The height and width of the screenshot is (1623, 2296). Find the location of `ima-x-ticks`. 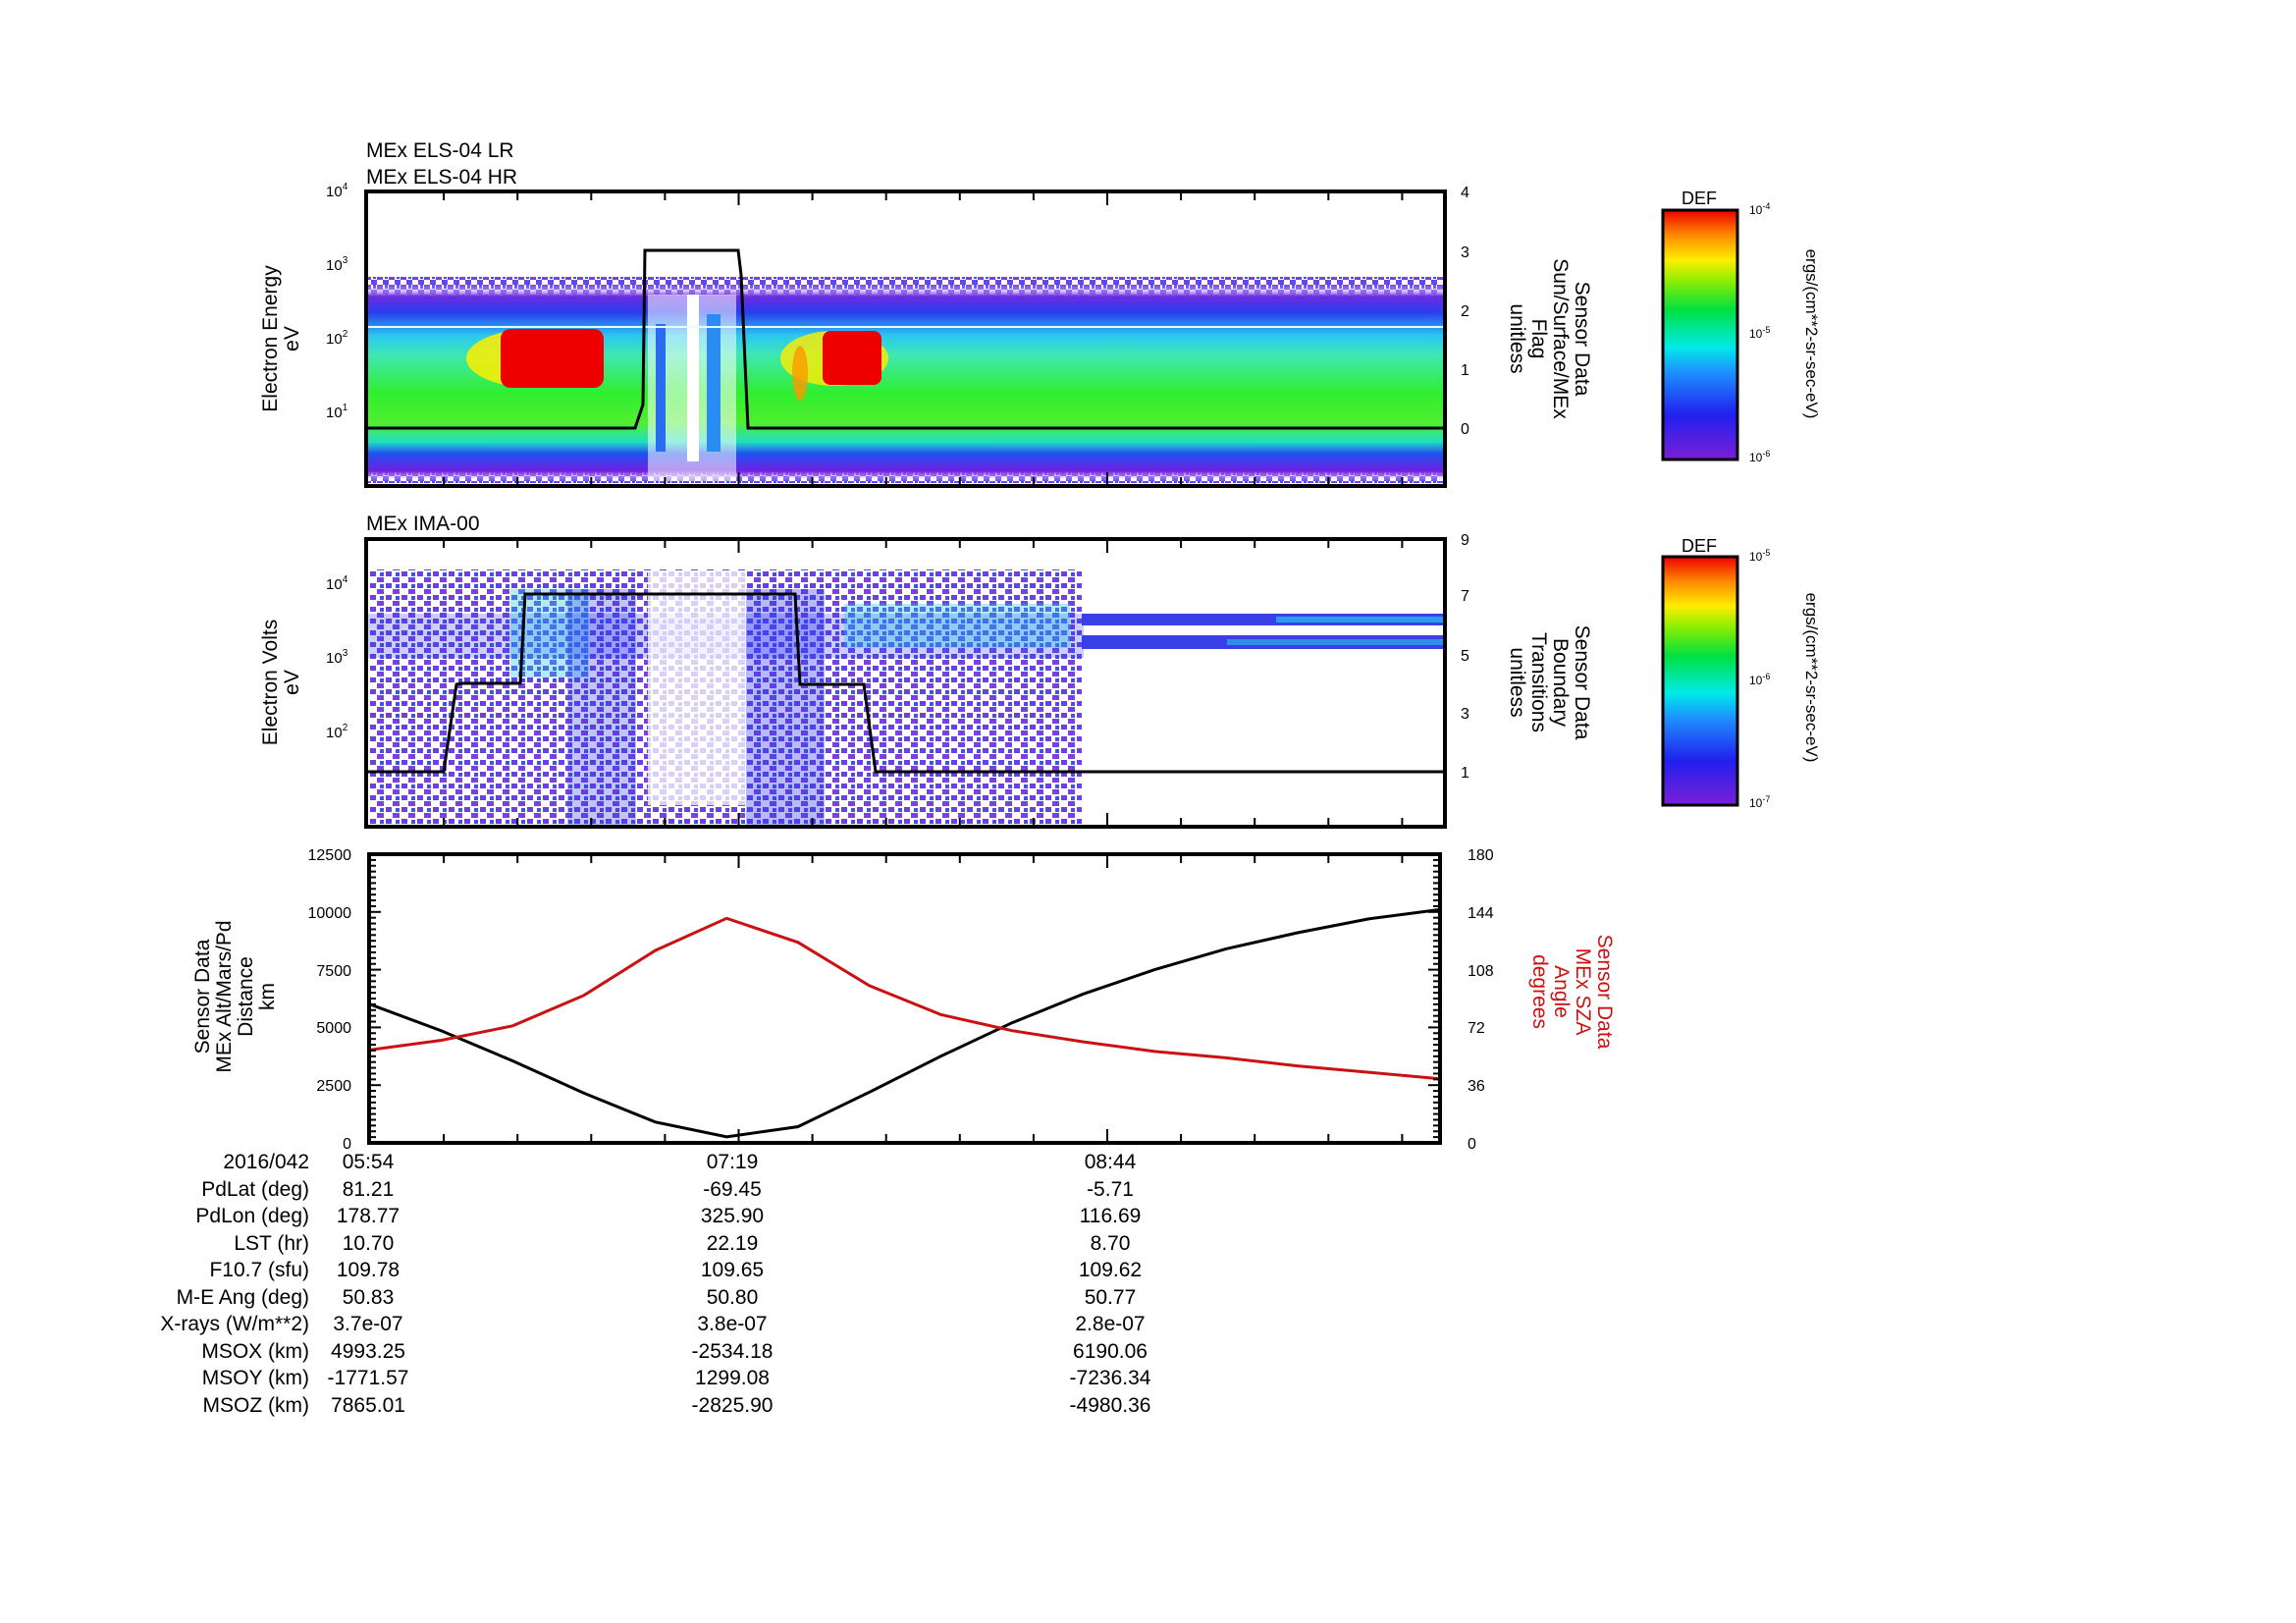

ima-x-ticks is located at coordinates (923, 683).